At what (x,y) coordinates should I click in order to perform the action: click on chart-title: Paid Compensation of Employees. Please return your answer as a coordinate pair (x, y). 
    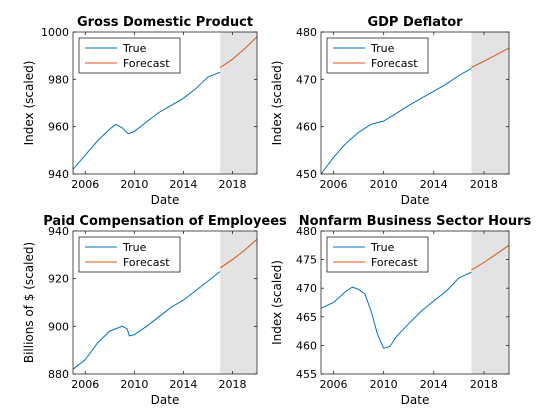
    Looking at the image, I should click on (165, 221).